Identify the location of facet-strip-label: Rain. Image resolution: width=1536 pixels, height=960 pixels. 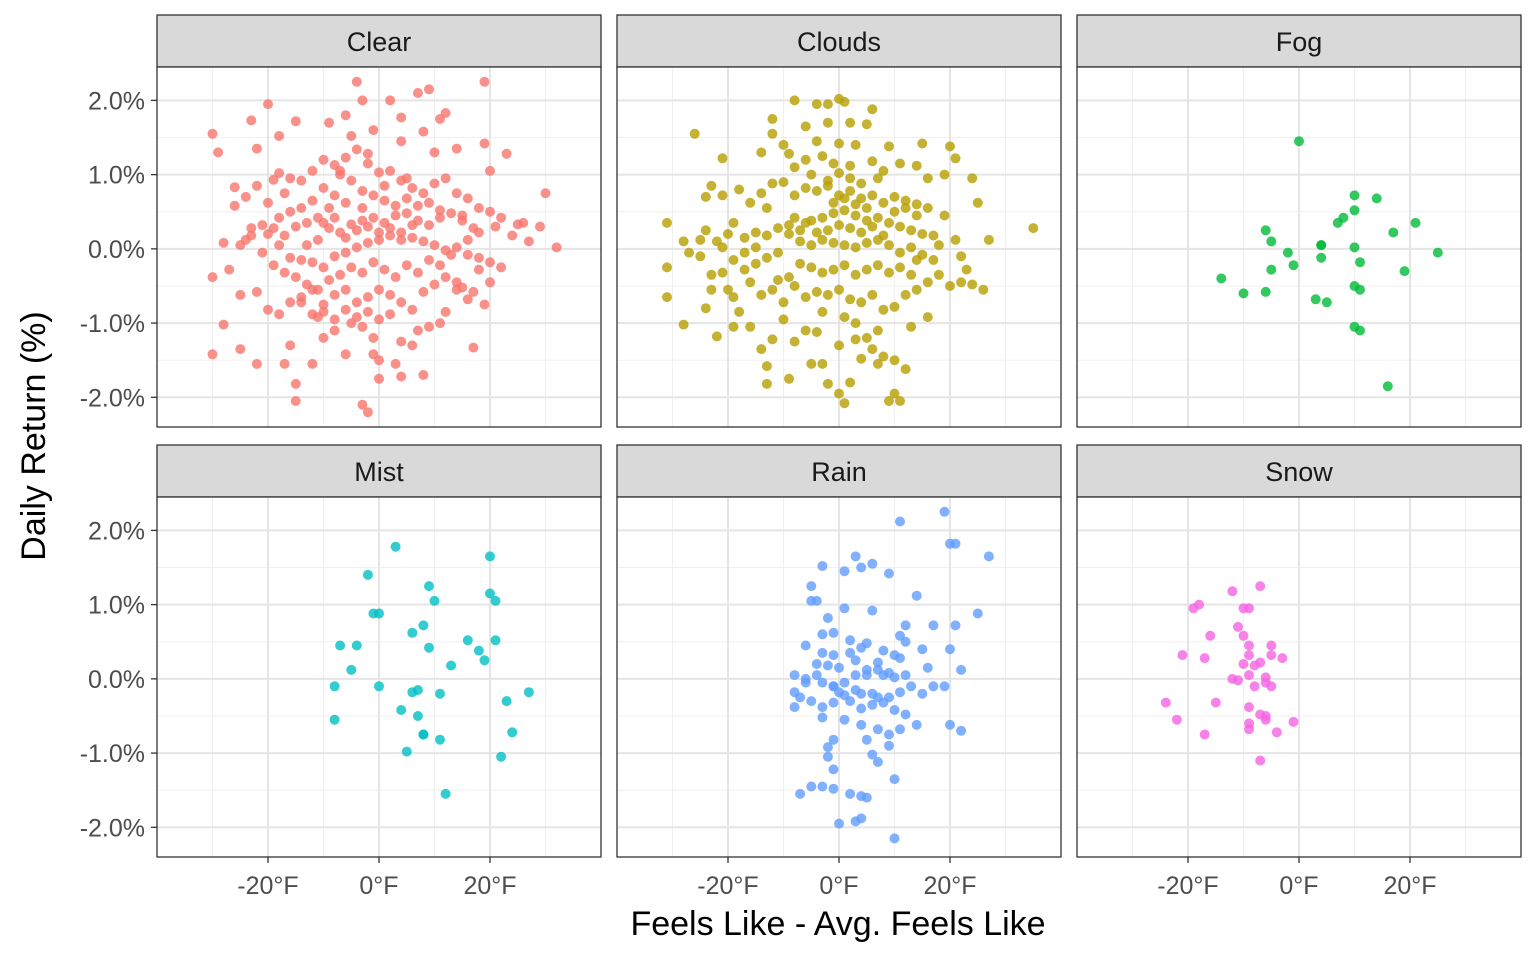
(839, 472).